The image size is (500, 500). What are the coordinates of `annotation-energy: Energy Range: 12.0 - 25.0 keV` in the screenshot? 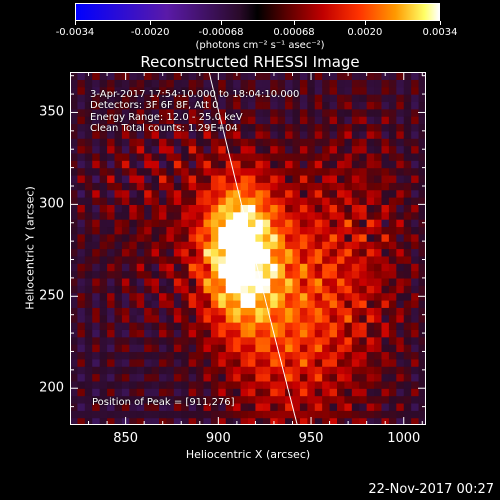 It's located at (166, 117).